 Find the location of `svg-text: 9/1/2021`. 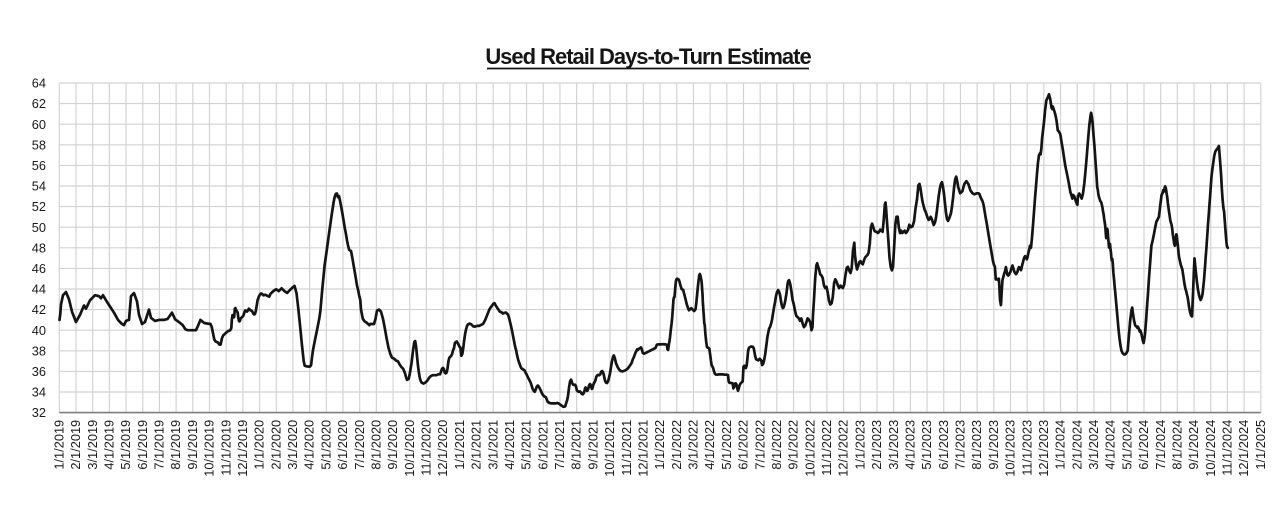

svg-text: 9/1/2021 is located at coordinates (592, 445).